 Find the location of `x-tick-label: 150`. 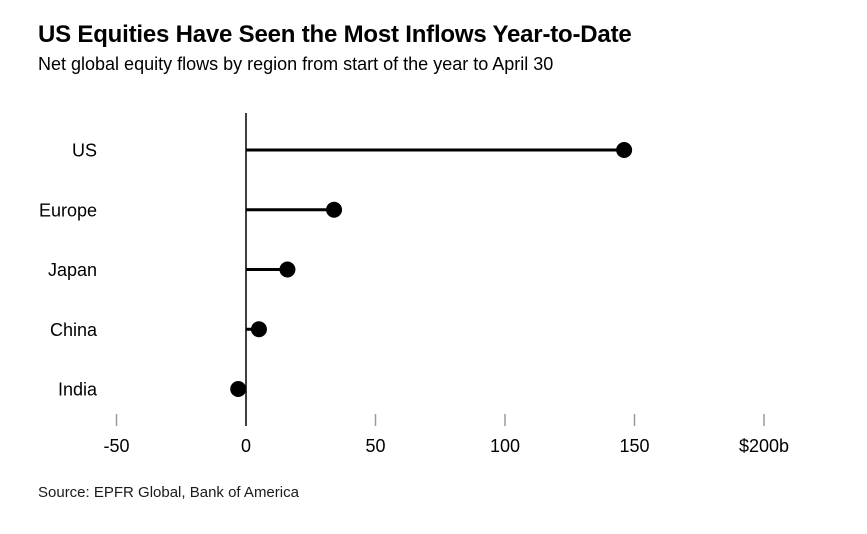

x-tick-label: 150 is located at coordinates (634, 446).